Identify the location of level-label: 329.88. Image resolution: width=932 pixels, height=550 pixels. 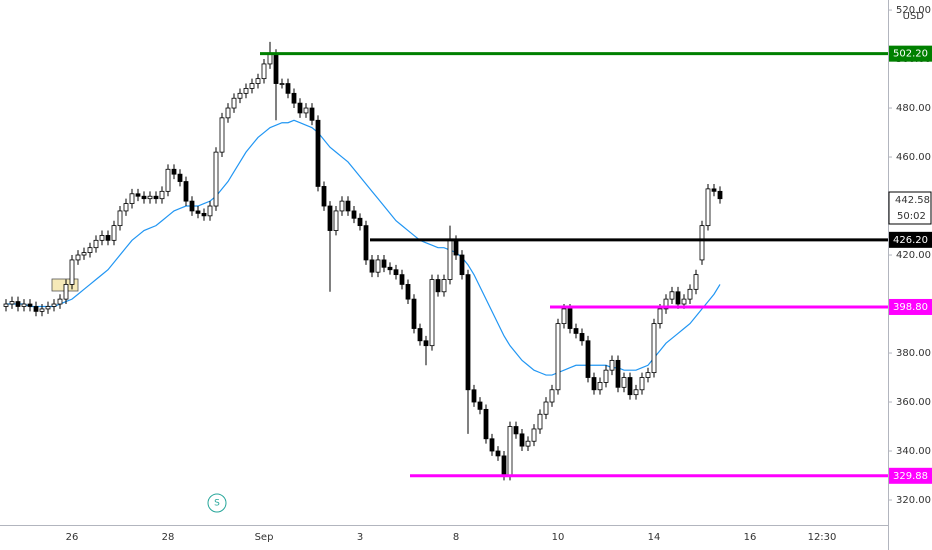
(910, 476).